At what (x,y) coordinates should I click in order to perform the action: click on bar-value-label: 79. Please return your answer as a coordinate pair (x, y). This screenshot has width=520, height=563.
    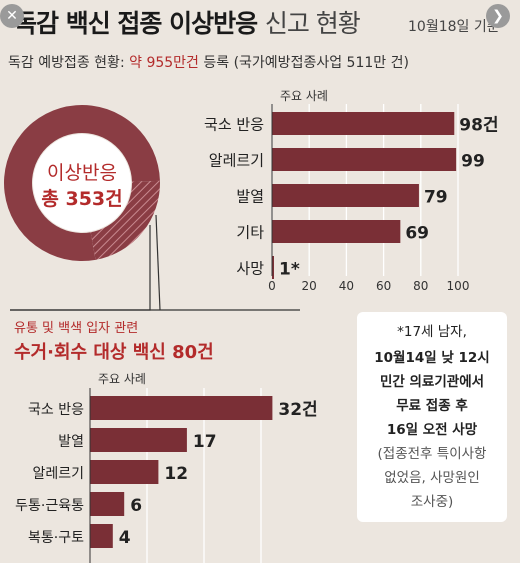
    Looking at the image, I should click on (436, 198).